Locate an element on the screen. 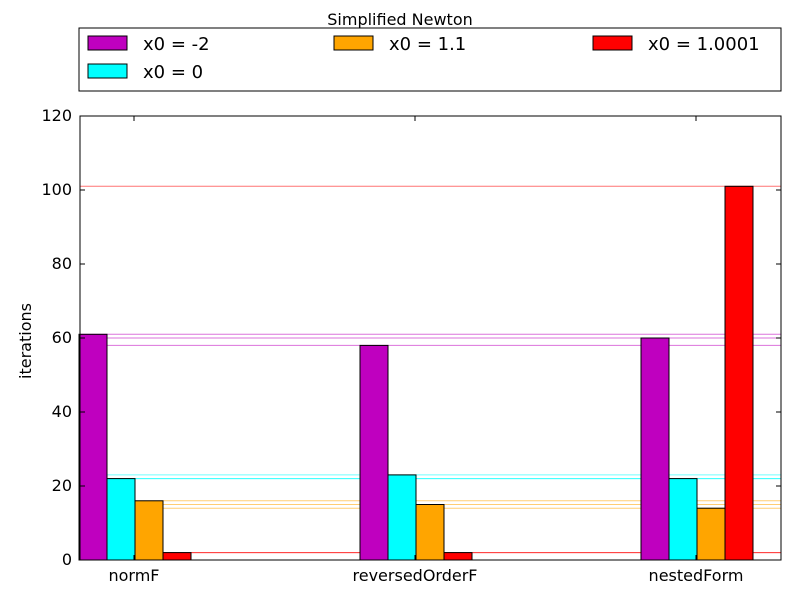 The width and height of the screenshot is (800, 600). y-tick-label: 120 is located at coordinates (56, 115).